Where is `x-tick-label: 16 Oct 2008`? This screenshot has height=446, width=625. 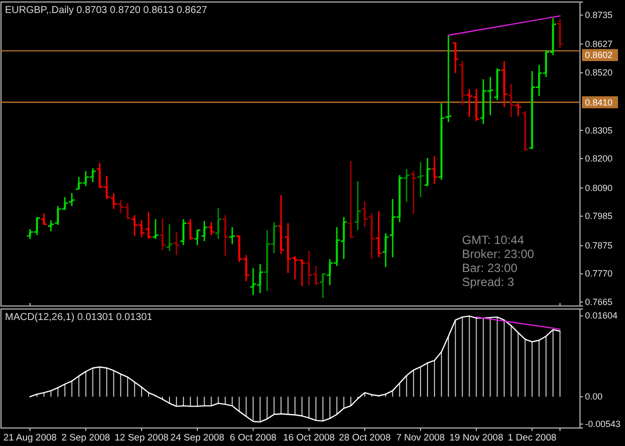
x-tick-label: 16 Oct 2008 is located at coordinates (309, 438).